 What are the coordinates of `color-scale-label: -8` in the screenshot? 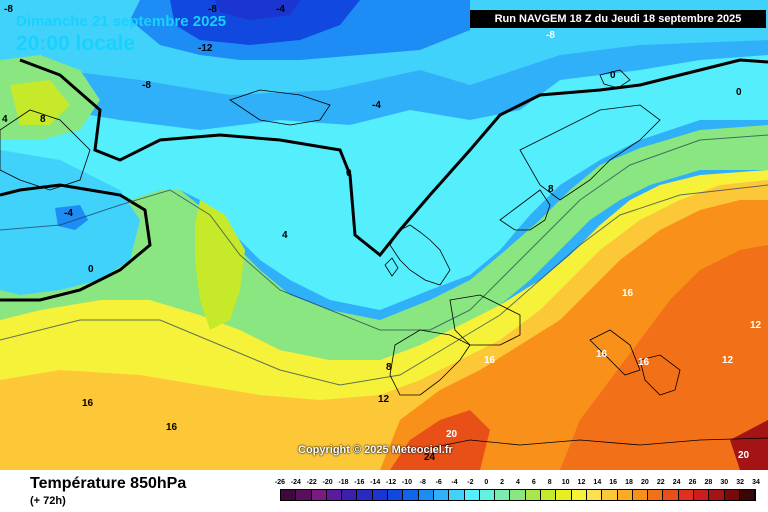 It's located at (422, 482).